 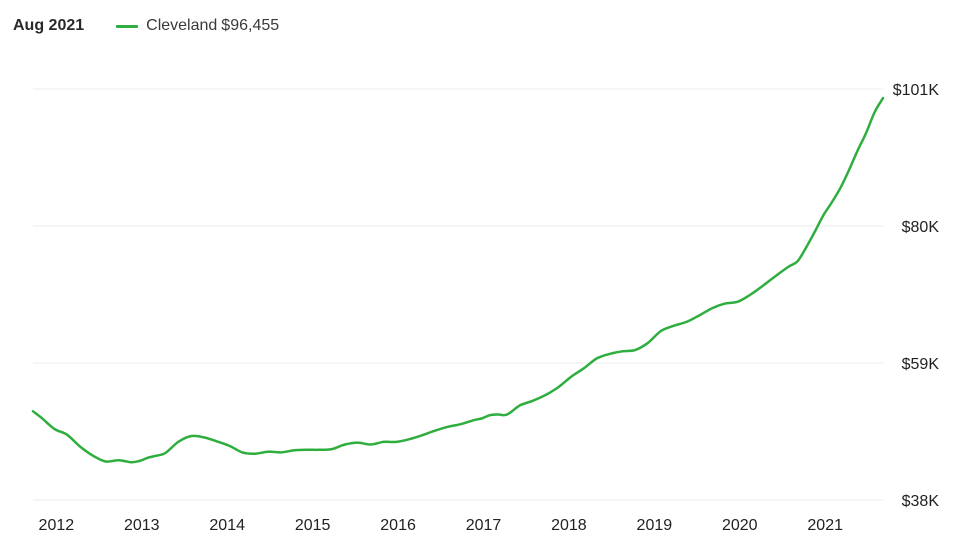 What do you see at coordinates (398, 525) in the screenshot?
I see `x-tick-label: 2016` at bounding box center [398, 525].